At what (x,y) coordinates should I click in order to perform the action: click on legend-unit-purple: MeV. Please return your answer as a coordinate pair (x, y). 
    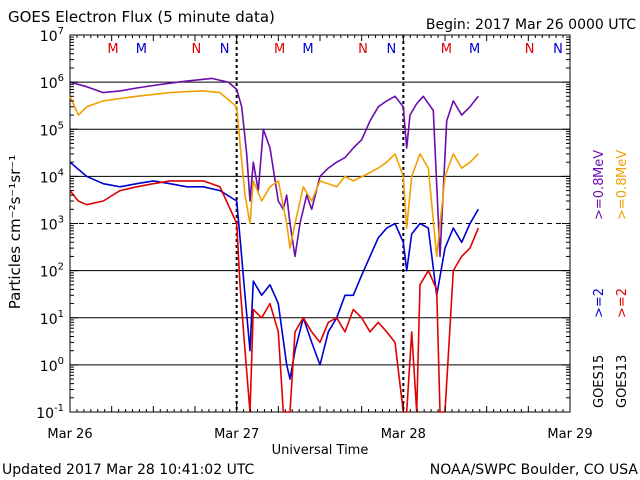
    Looking at the image, I should click on (599, 164).